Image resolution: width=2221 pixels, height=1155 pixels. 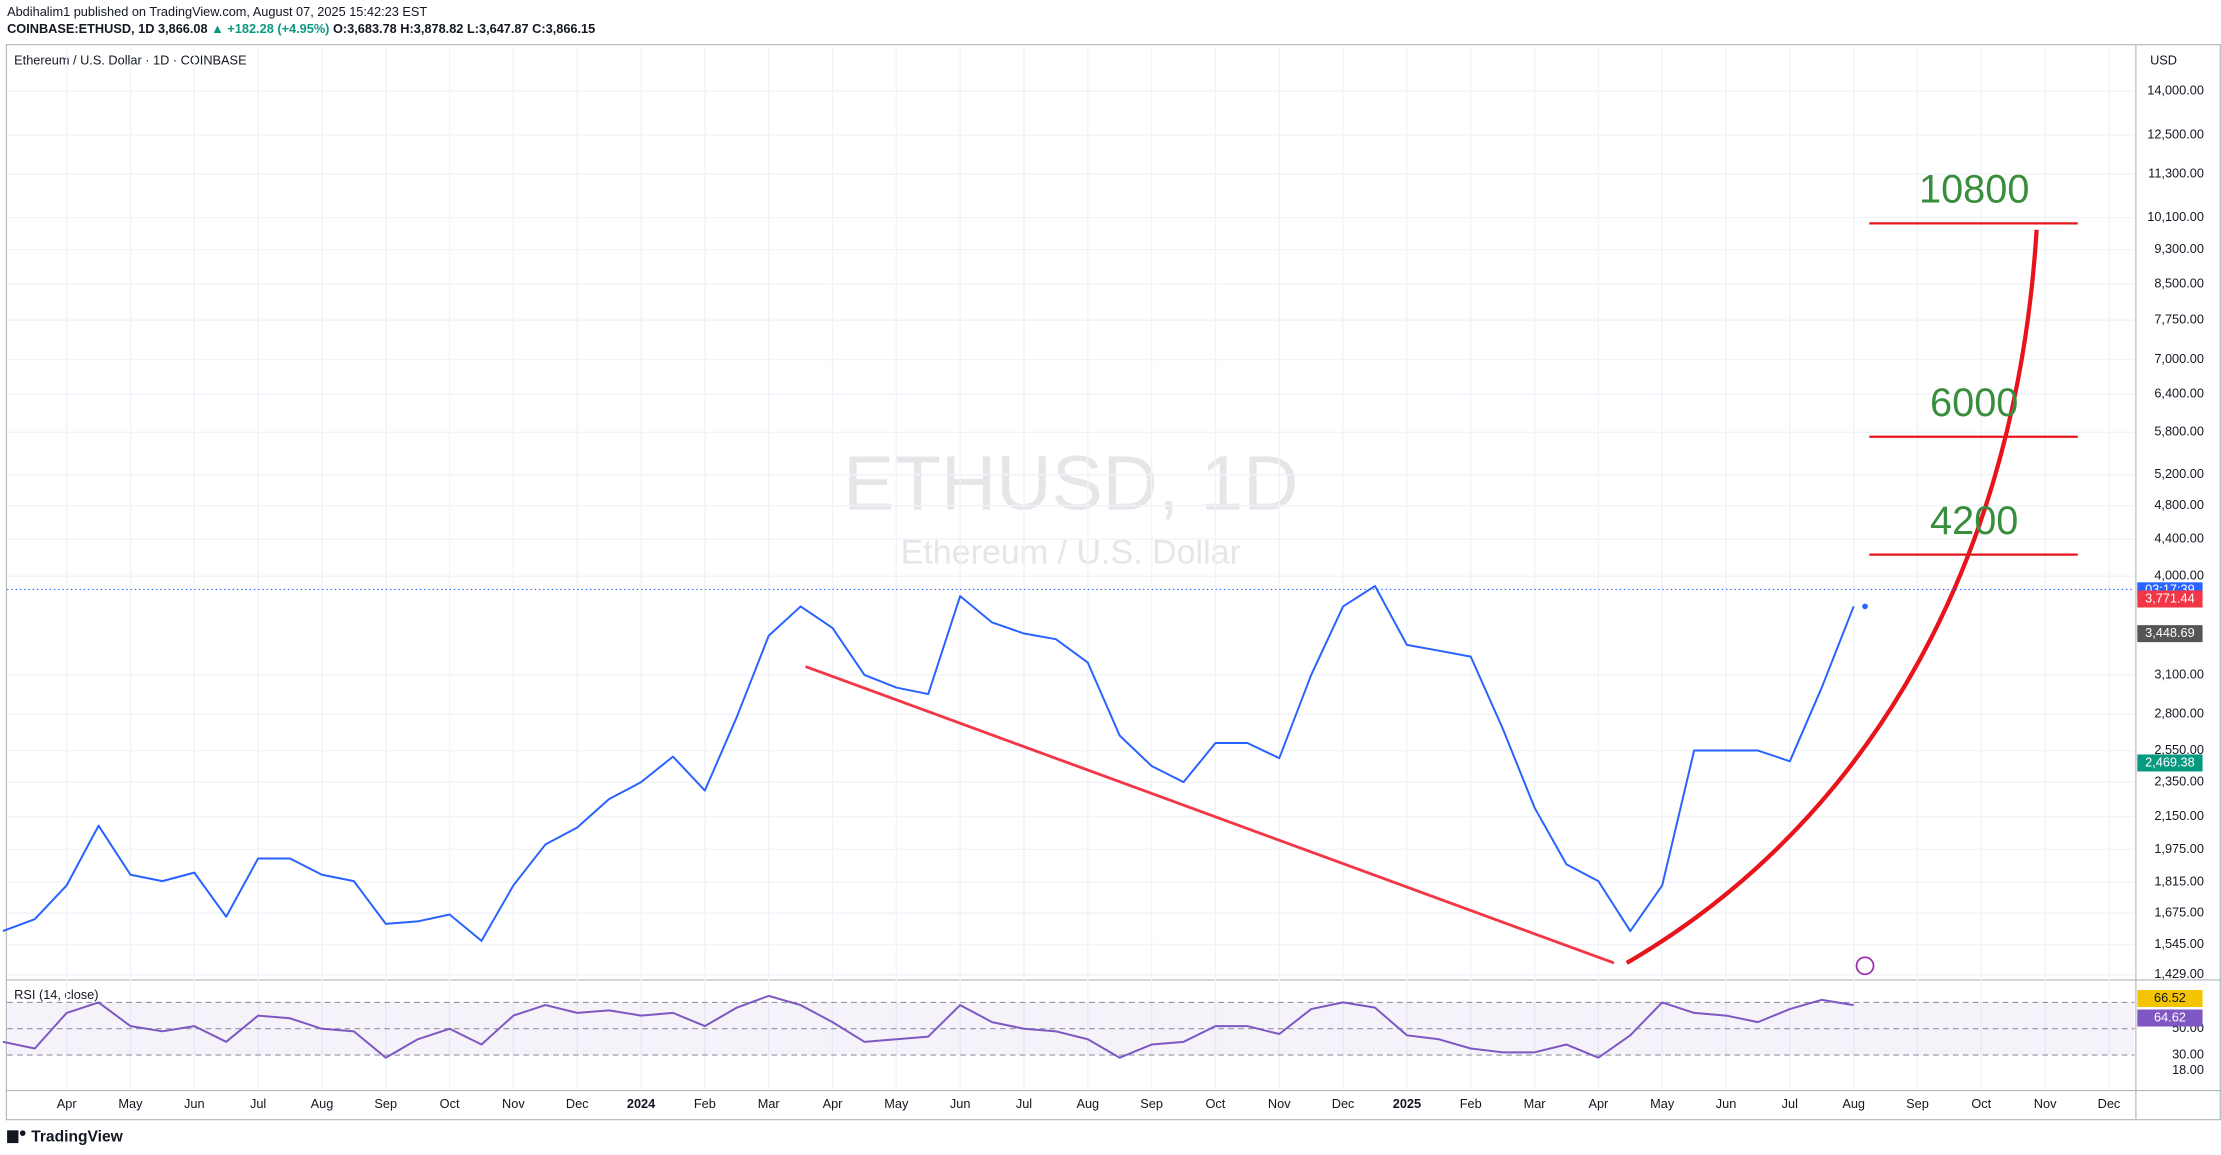 I want to click on y-tick-label: 11,300.00, so click(x=2176, y=173).